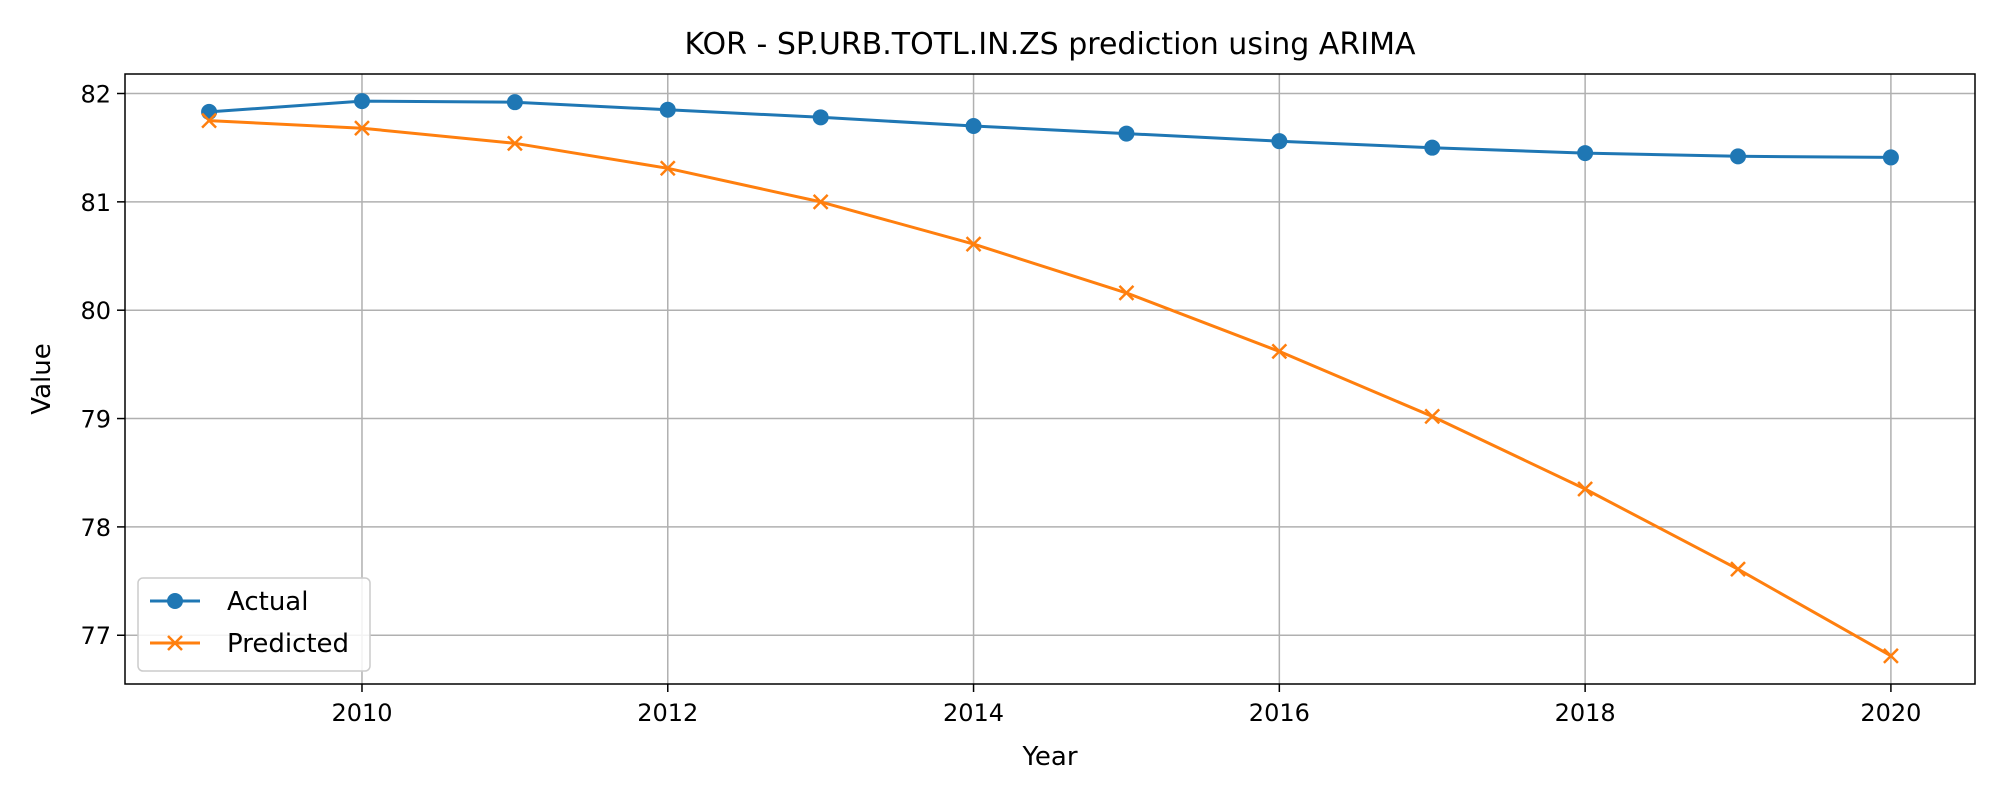 This screenshot has width=2000, height=800. I want to click on x-axis-label: Year, so click(1049, 757).